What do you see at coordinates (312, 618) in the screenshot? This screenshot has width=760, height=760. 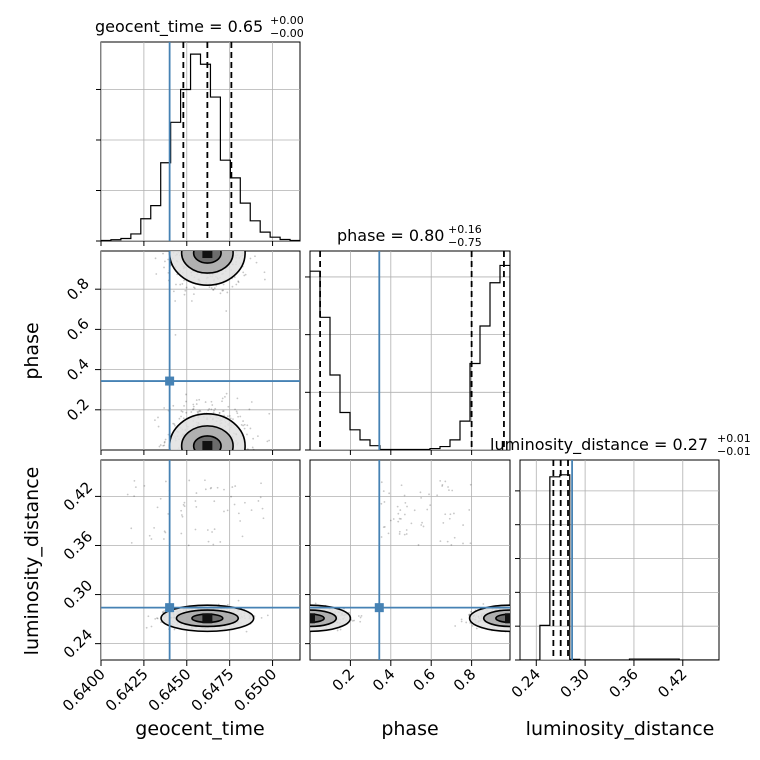 I see `p21-left-peak` at bounding box center [312, 618].